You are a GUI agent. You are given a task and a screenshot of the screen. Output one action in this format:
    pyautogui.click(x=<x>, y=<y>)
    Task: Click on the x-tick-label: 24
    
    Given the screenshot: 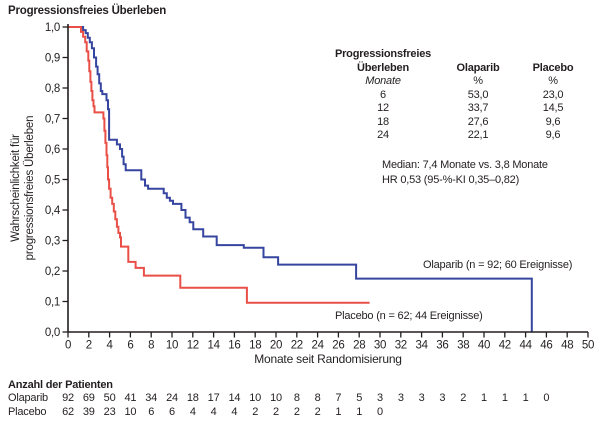 What is the action you would take?
    pyautogui.click(x=317, y=346)
    